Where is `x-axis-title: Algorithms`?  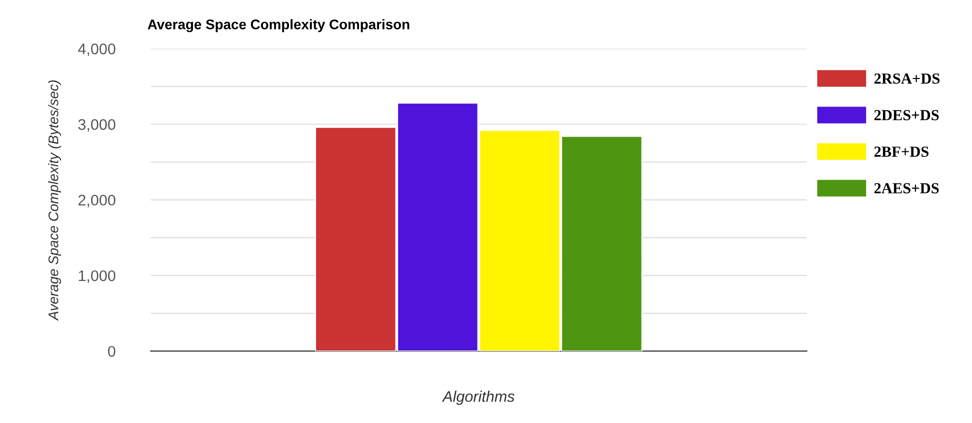 x-axis-title: Algorithms is located at coordinates (478, 397).